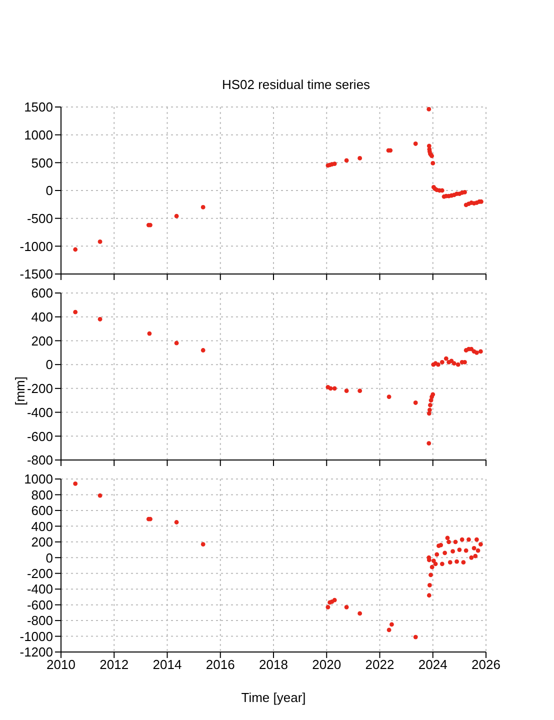  What do you see at coordinates (114, 664) in the screenshot?
I see `x-tick-label: 2012` at bounding box center [114, 664].